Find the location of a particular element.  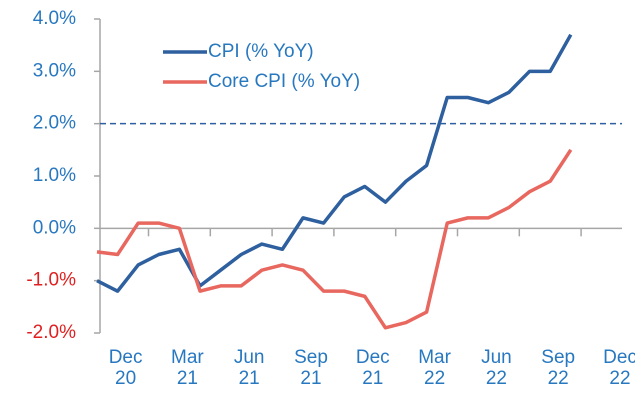

y-tick-label: -2.0% is located at coordinates (51, 332).